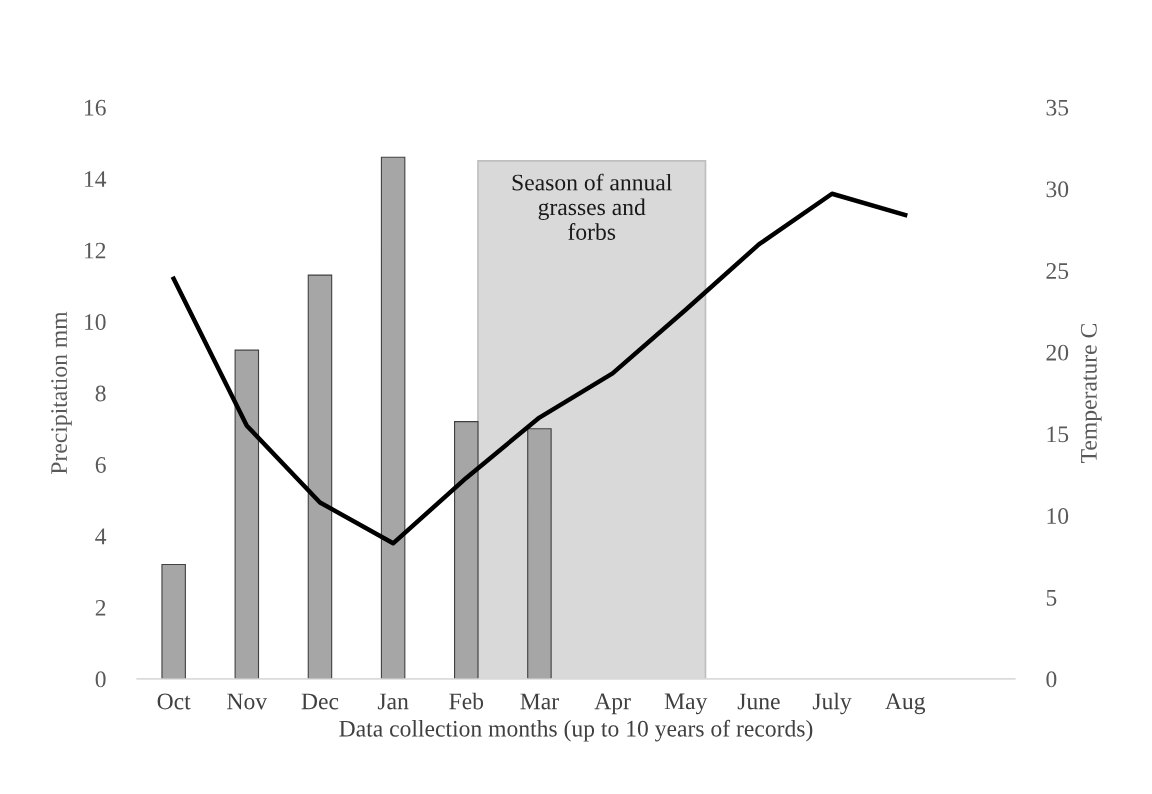 Image resolution: width=1152 pixels, height=794 pixels. Describe the element at coordinates (95, 107) in the screenshot. I see `y-tick-label: 16` at that location.